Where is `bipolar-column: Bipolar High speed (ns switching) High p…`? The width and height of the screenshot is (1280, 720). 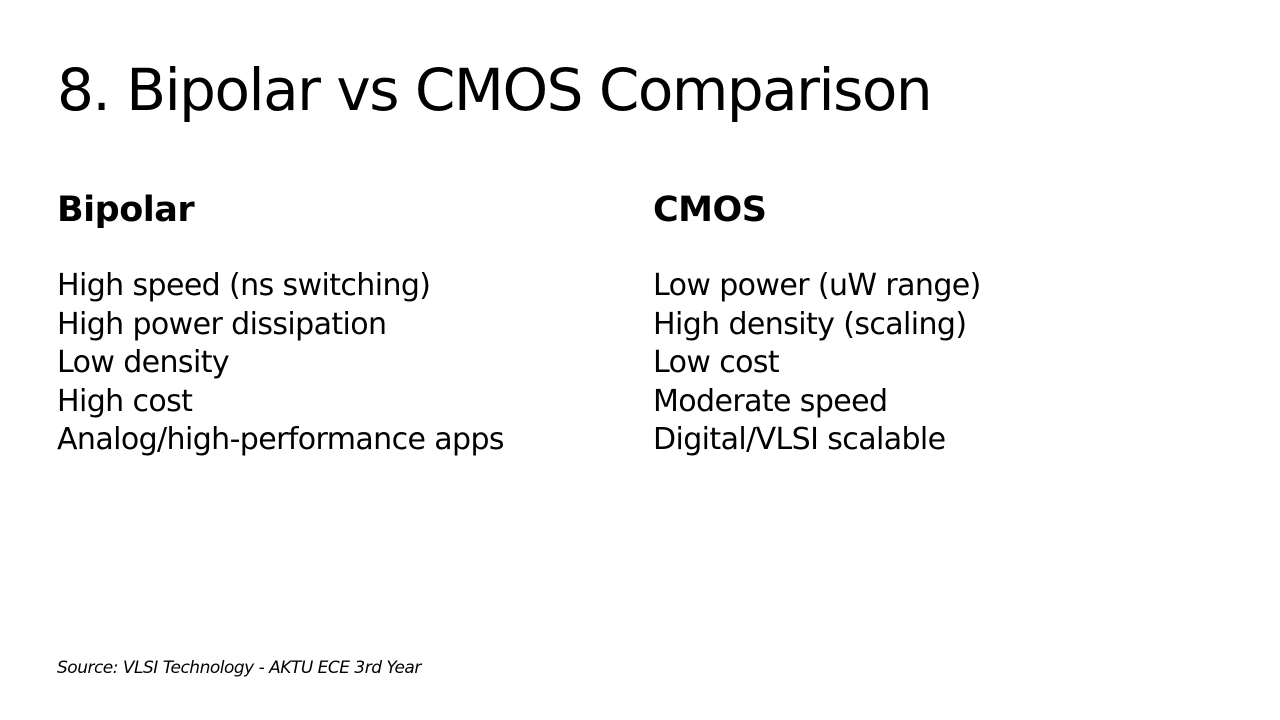
bipolar-column: Bipolar High speed (ns switching) High p… is located at coordinates (281, 324).